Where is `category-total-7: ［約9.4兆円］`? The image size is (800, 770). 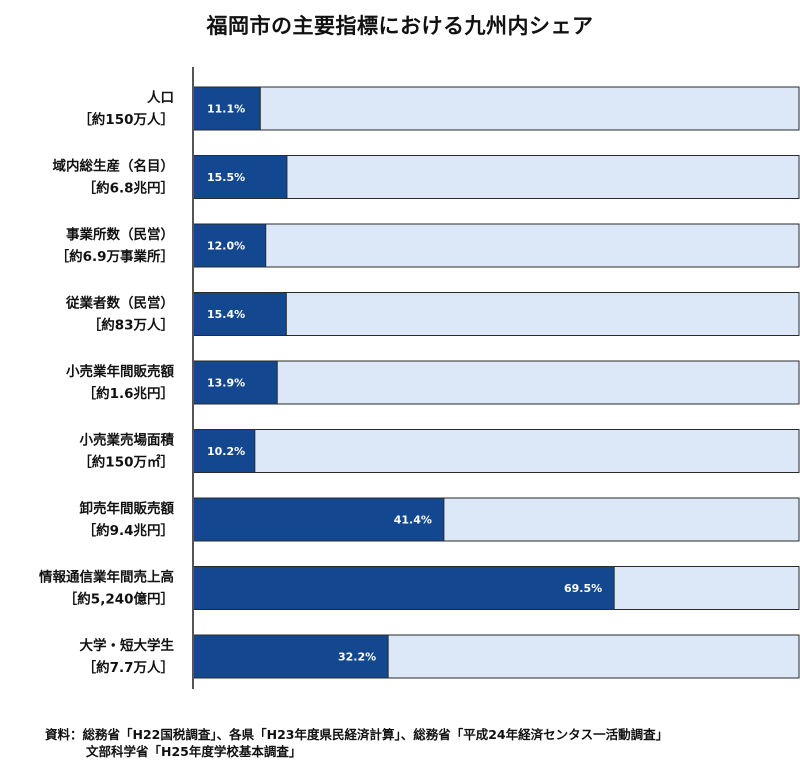
category-total-7: ［約9.4兆円］ is located at coordinates (128, 530).